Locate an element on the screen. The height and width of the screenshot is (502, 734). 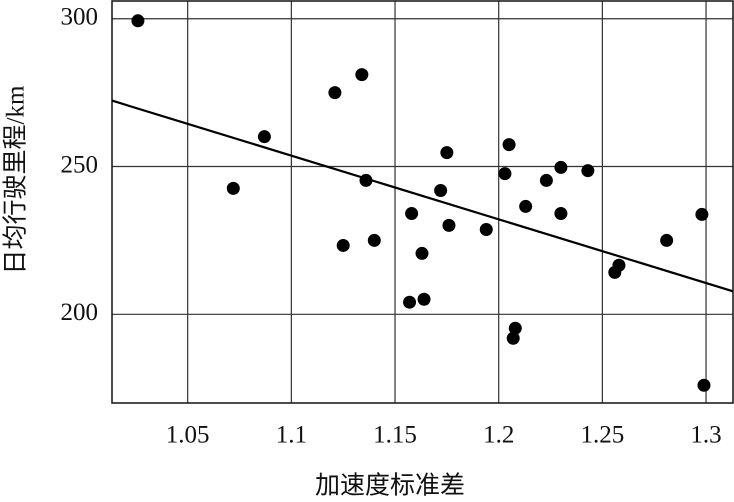
x-tick-label: 1.2 is located at coordinates (498, 435).